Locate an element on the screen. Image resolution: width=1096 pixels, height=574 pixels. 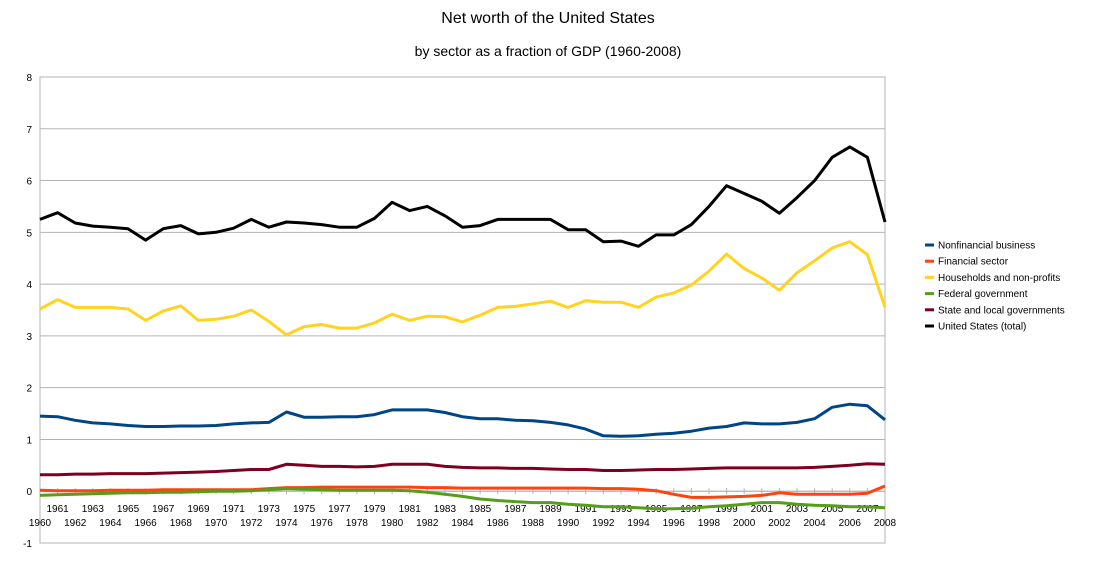
x-tick-label: 1992 is located at coordinates (603, 523).